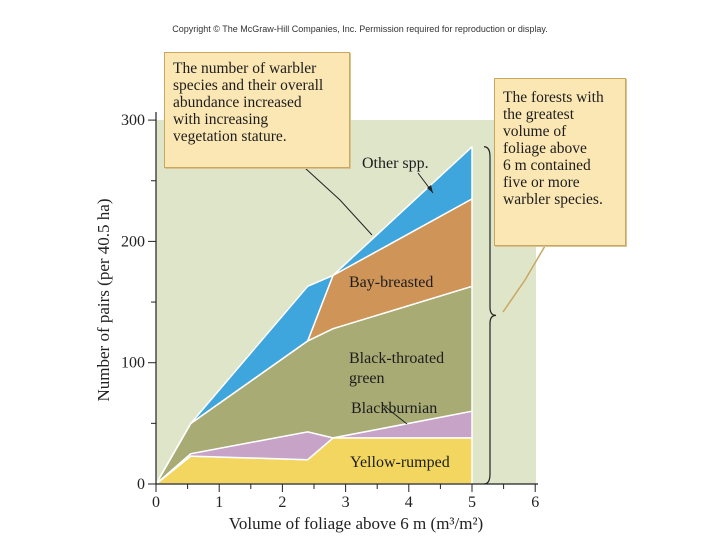 Image resolution: width=720 pixels, height=540 pixels. Describe the element at coordinates (219, 502) in the screenshot. I see `x-tick-label: 1` at that location.